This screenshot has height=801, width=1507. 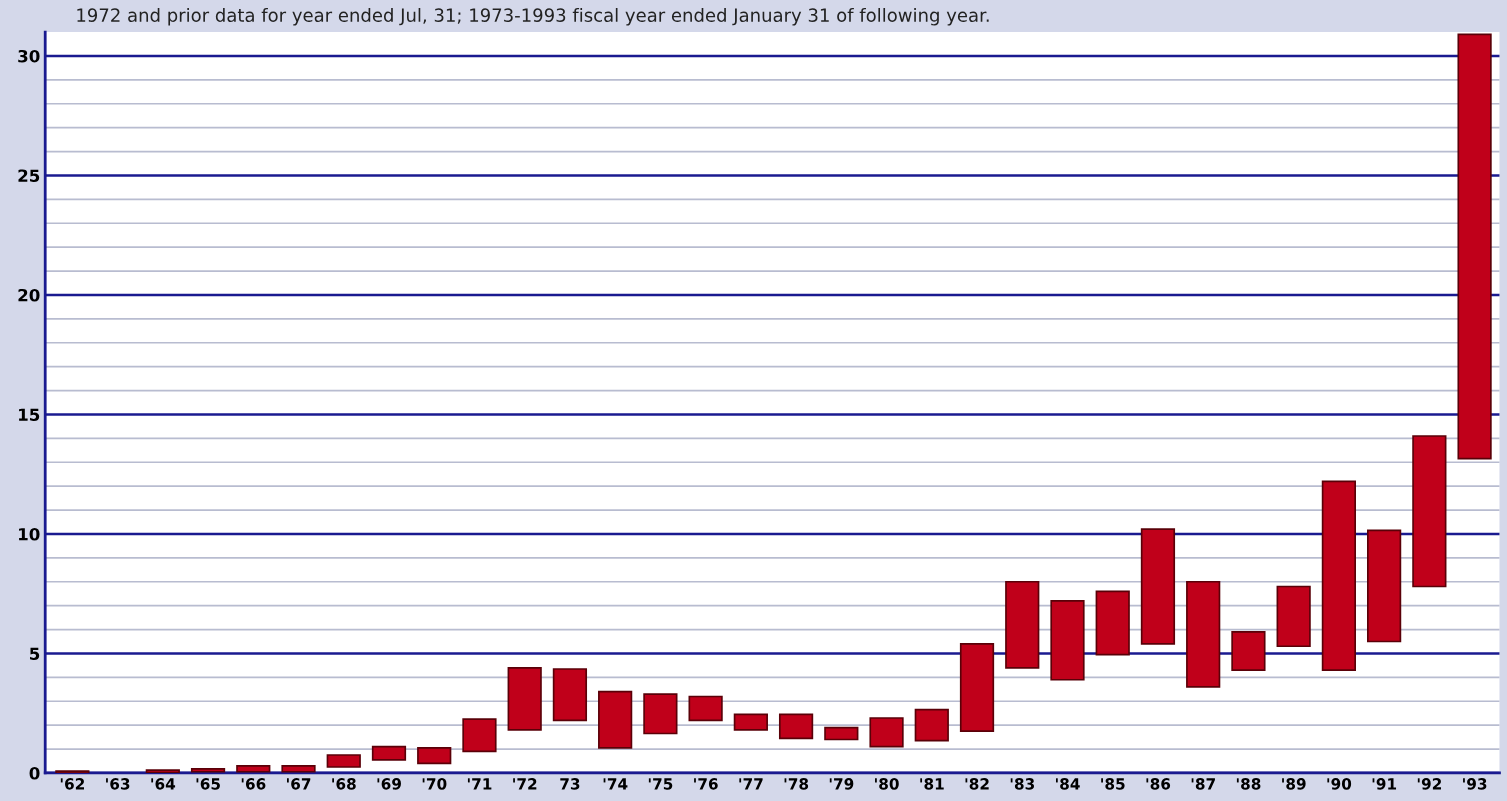 What do you see at coordinates (118, 784) in the screenshot?
I see `x-tick-label: '63` at bounding box center [118, 784].